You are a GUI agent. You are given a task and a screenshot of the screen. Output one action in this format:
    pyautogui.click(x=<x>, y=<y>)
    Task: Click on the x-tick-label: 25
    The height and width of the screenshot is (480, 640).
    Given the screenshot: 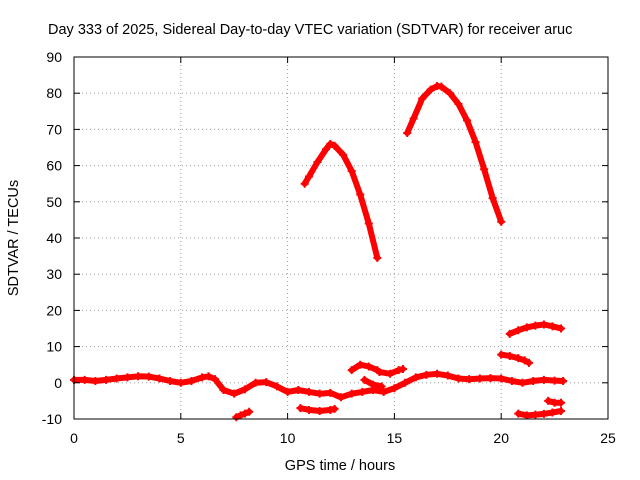 What is the action you would take?
    pyautogui.click(x=608, y=438)
    